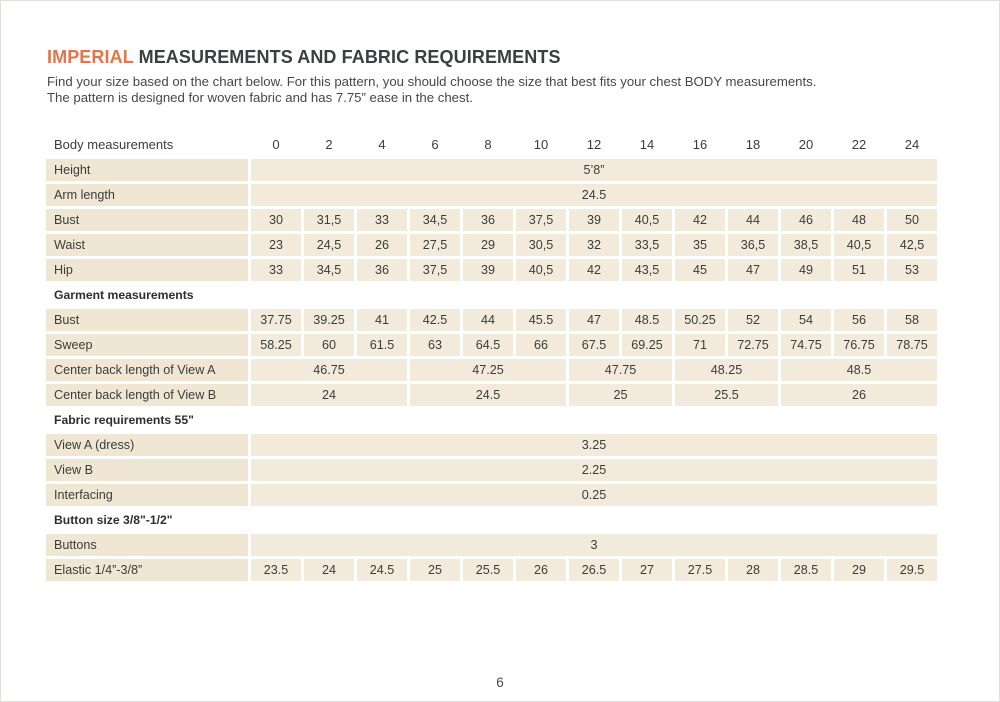  I want to click on cell-value: 38,5, so click(806, 245).